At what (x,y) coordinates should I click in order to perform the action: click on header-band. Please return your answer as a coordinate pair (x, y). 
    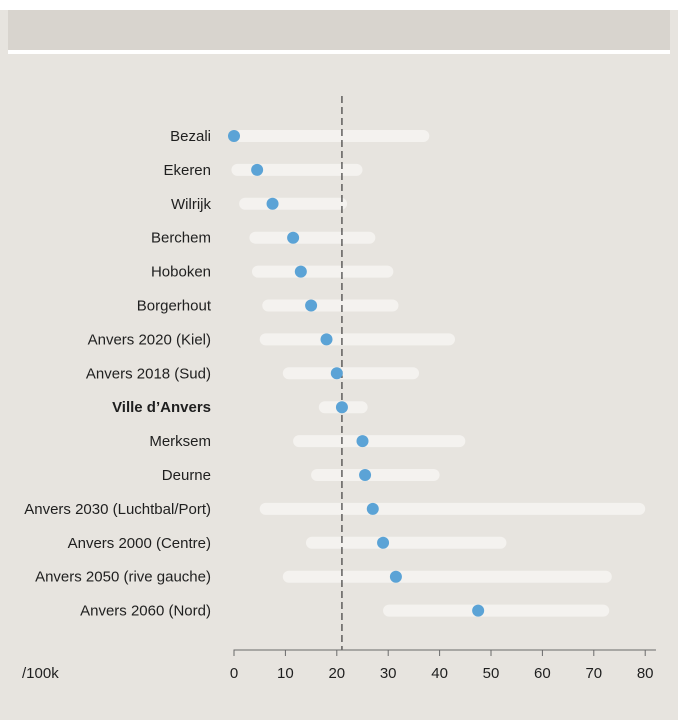
    Looking at the image, I should click on (339, 30).